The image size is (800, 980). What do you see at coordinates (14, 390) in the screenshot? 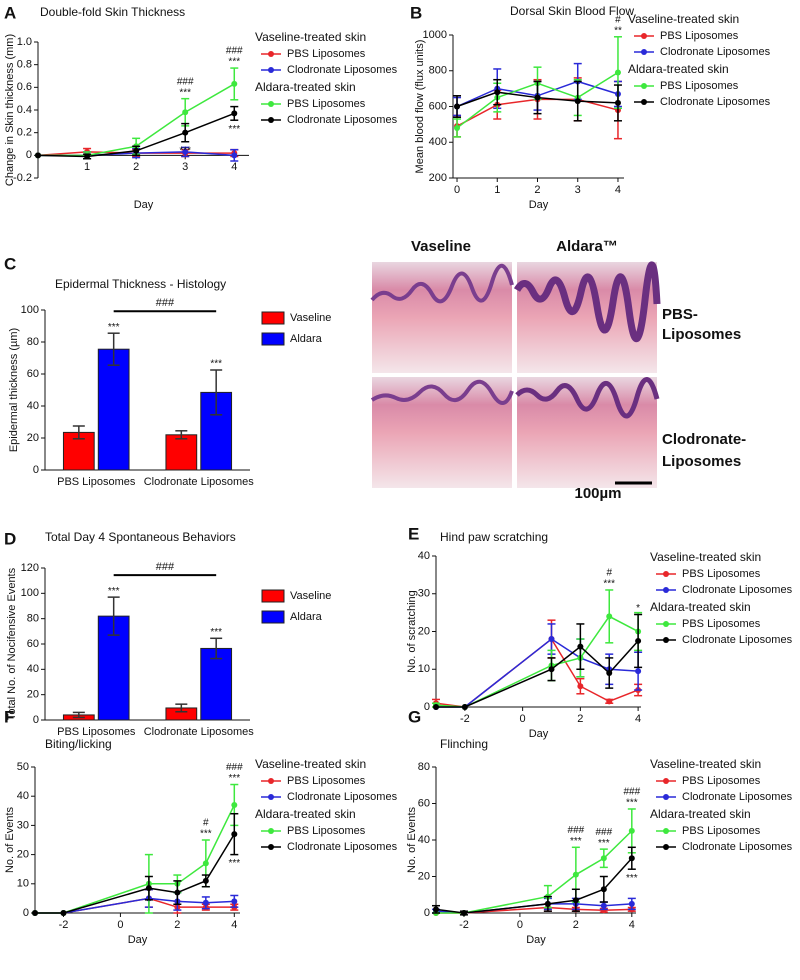
I see `y-axis-label: Epidermal thickness (µm)` at bounding box center [14, 390].